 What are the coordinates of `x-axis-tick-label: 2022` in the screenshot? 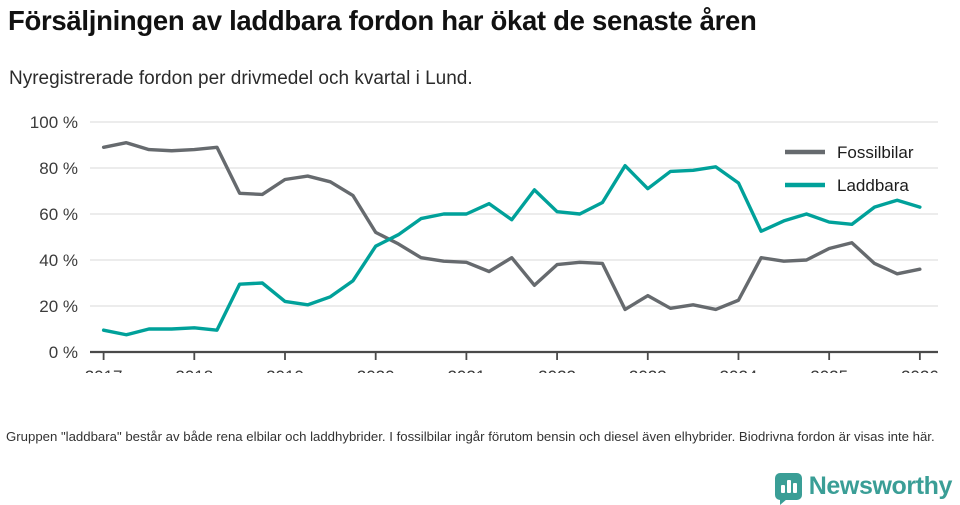 It's located at (557, 370).